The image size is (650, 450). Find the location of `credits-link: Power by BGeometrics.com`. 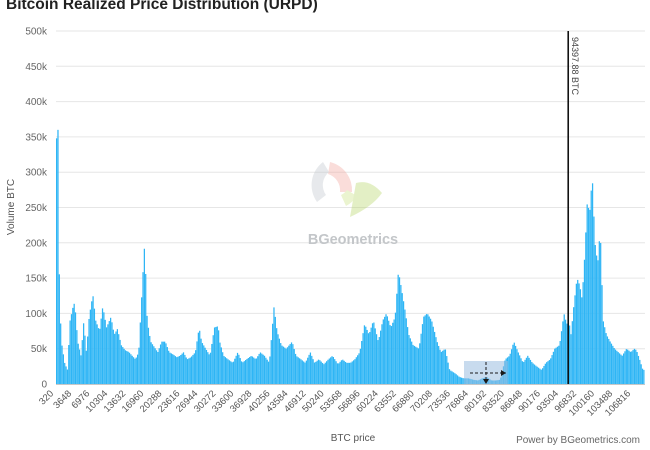

credits-link: Power by BGeometrics.com is located at coordinates (578, 440).